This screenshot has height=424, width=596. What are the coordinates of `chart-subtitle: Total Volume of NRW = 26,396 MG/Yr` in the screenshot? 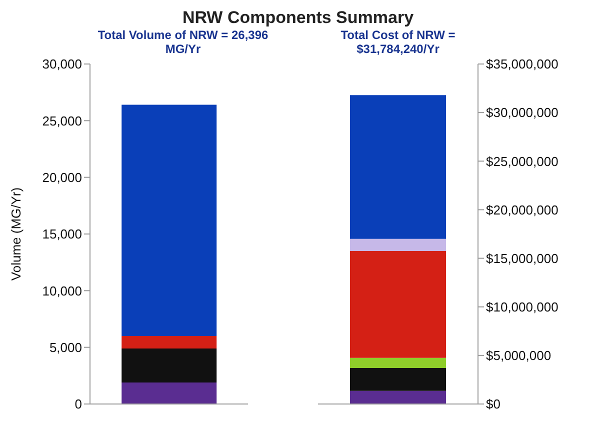 It's located at (183, 42).